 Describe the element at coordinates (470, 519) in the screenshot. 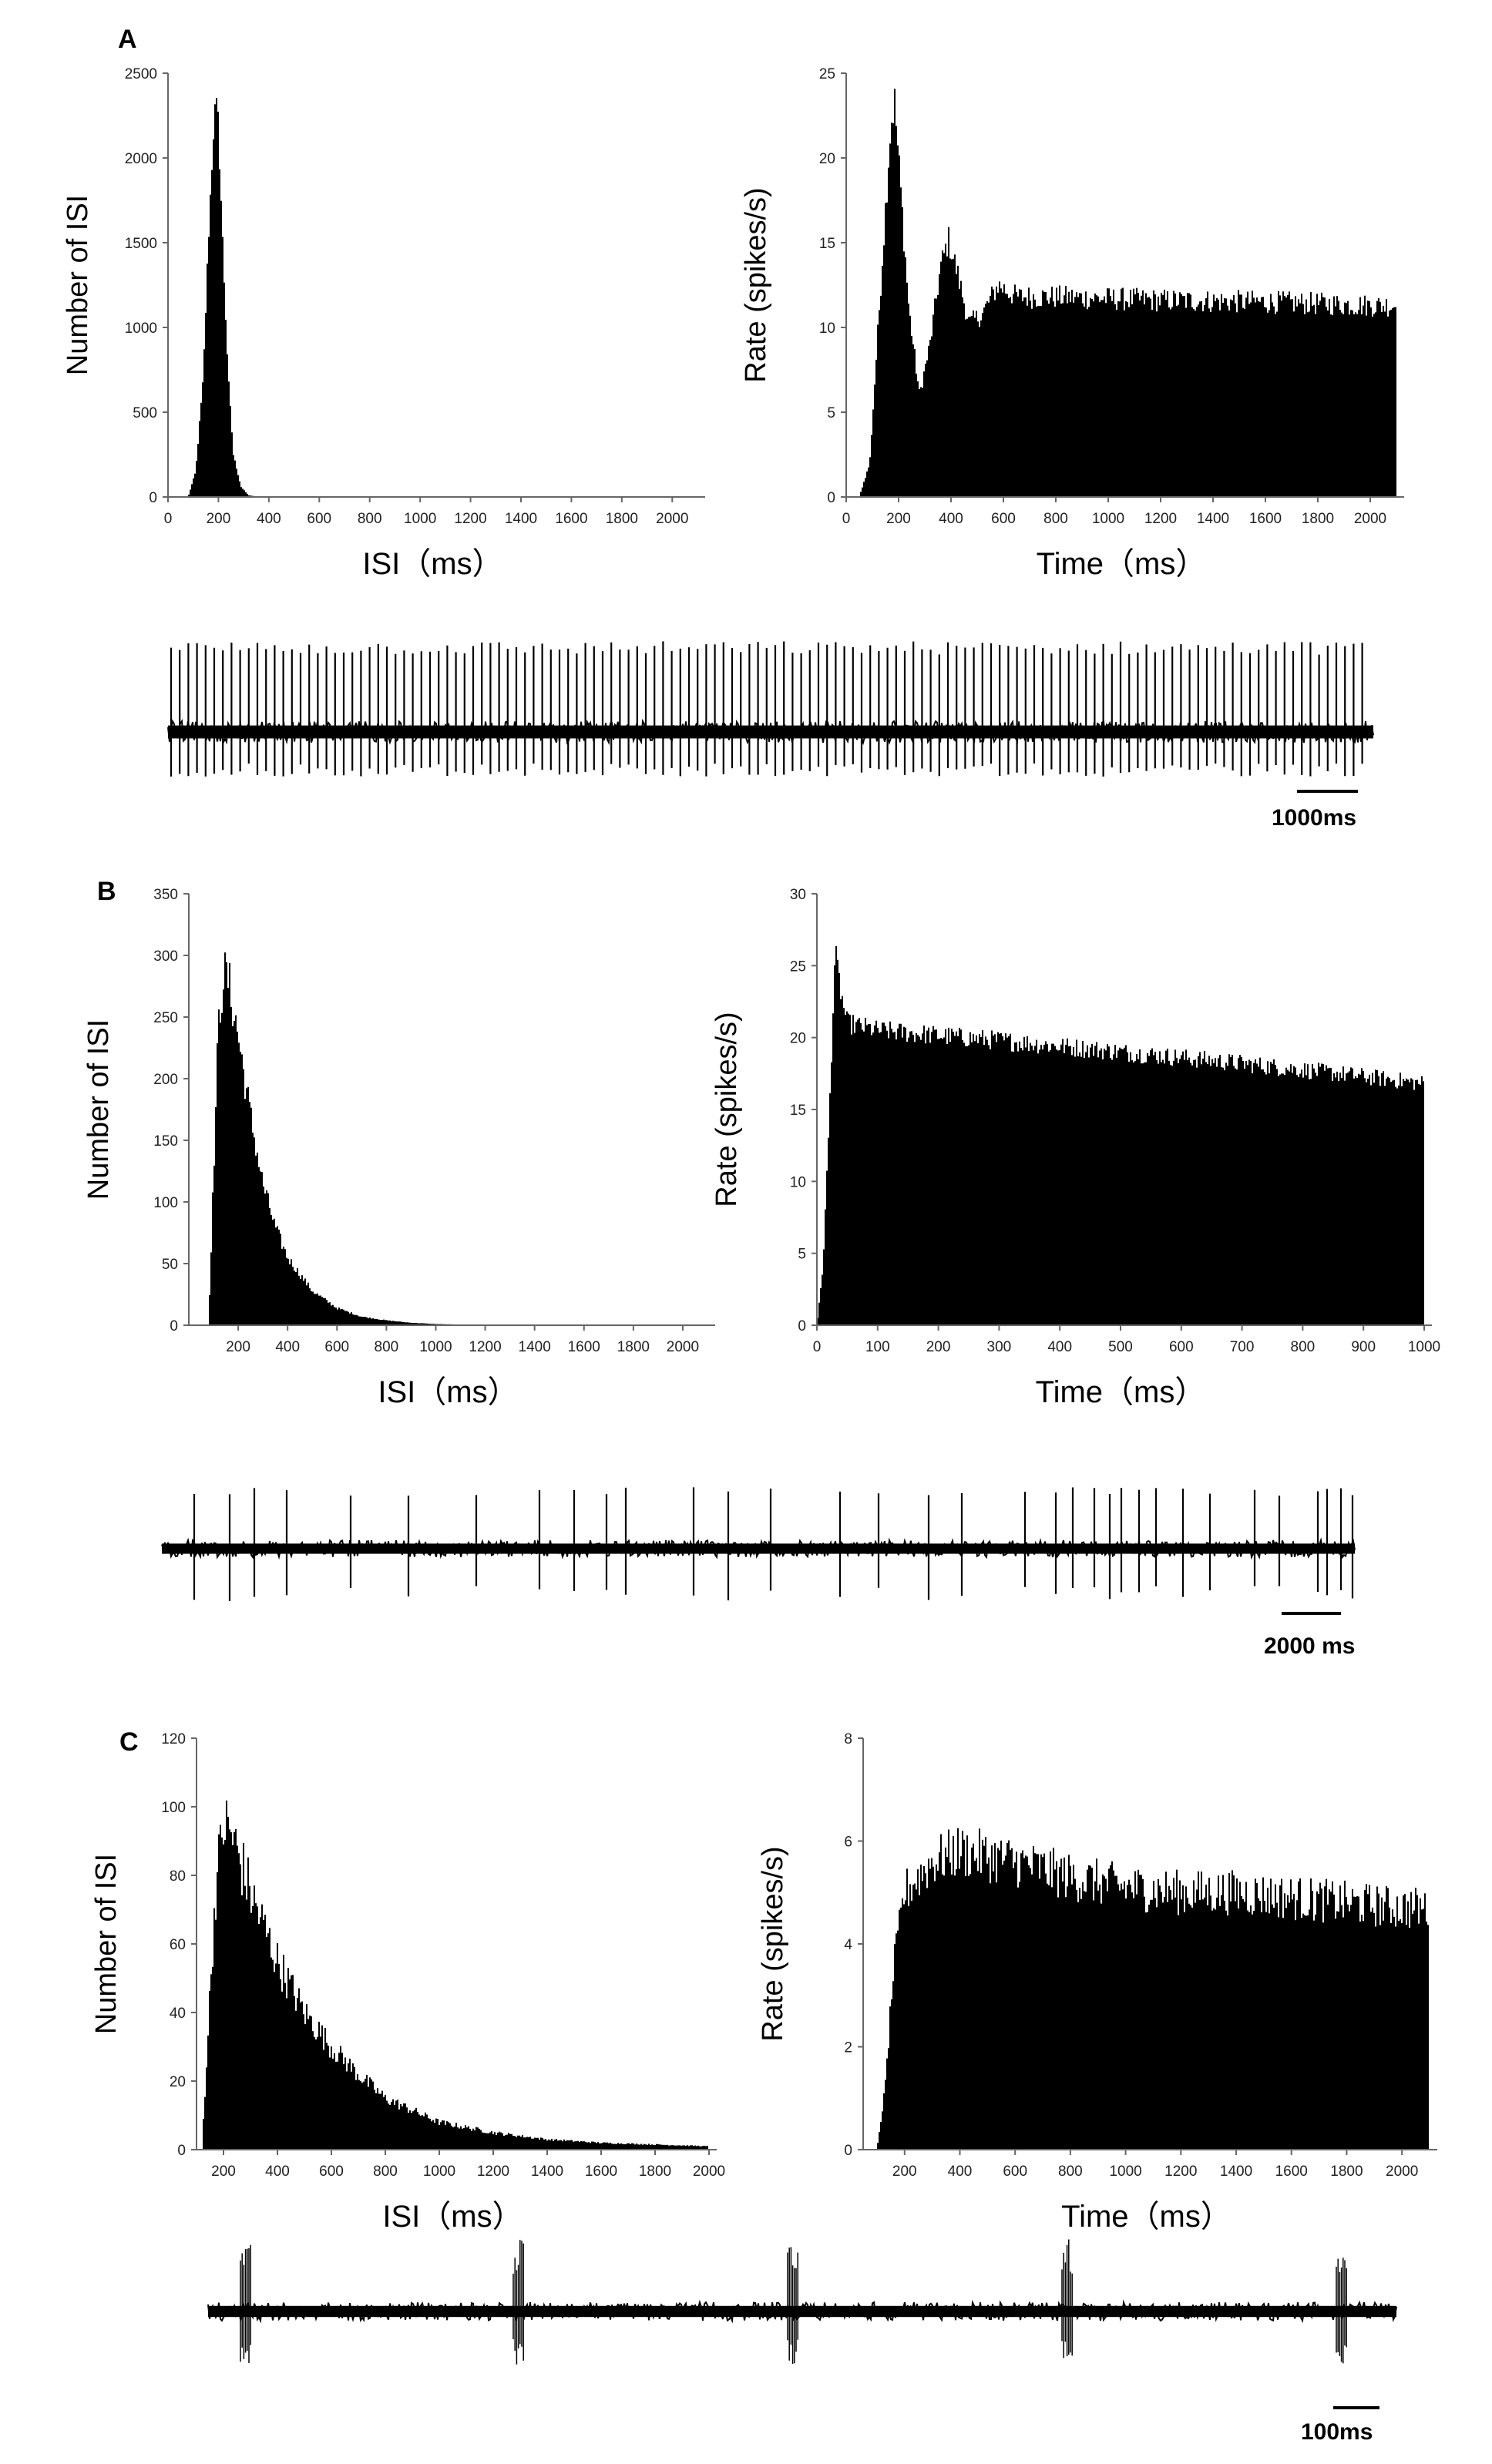

I see `A-isi-x-tick-label: 1200` at that location.